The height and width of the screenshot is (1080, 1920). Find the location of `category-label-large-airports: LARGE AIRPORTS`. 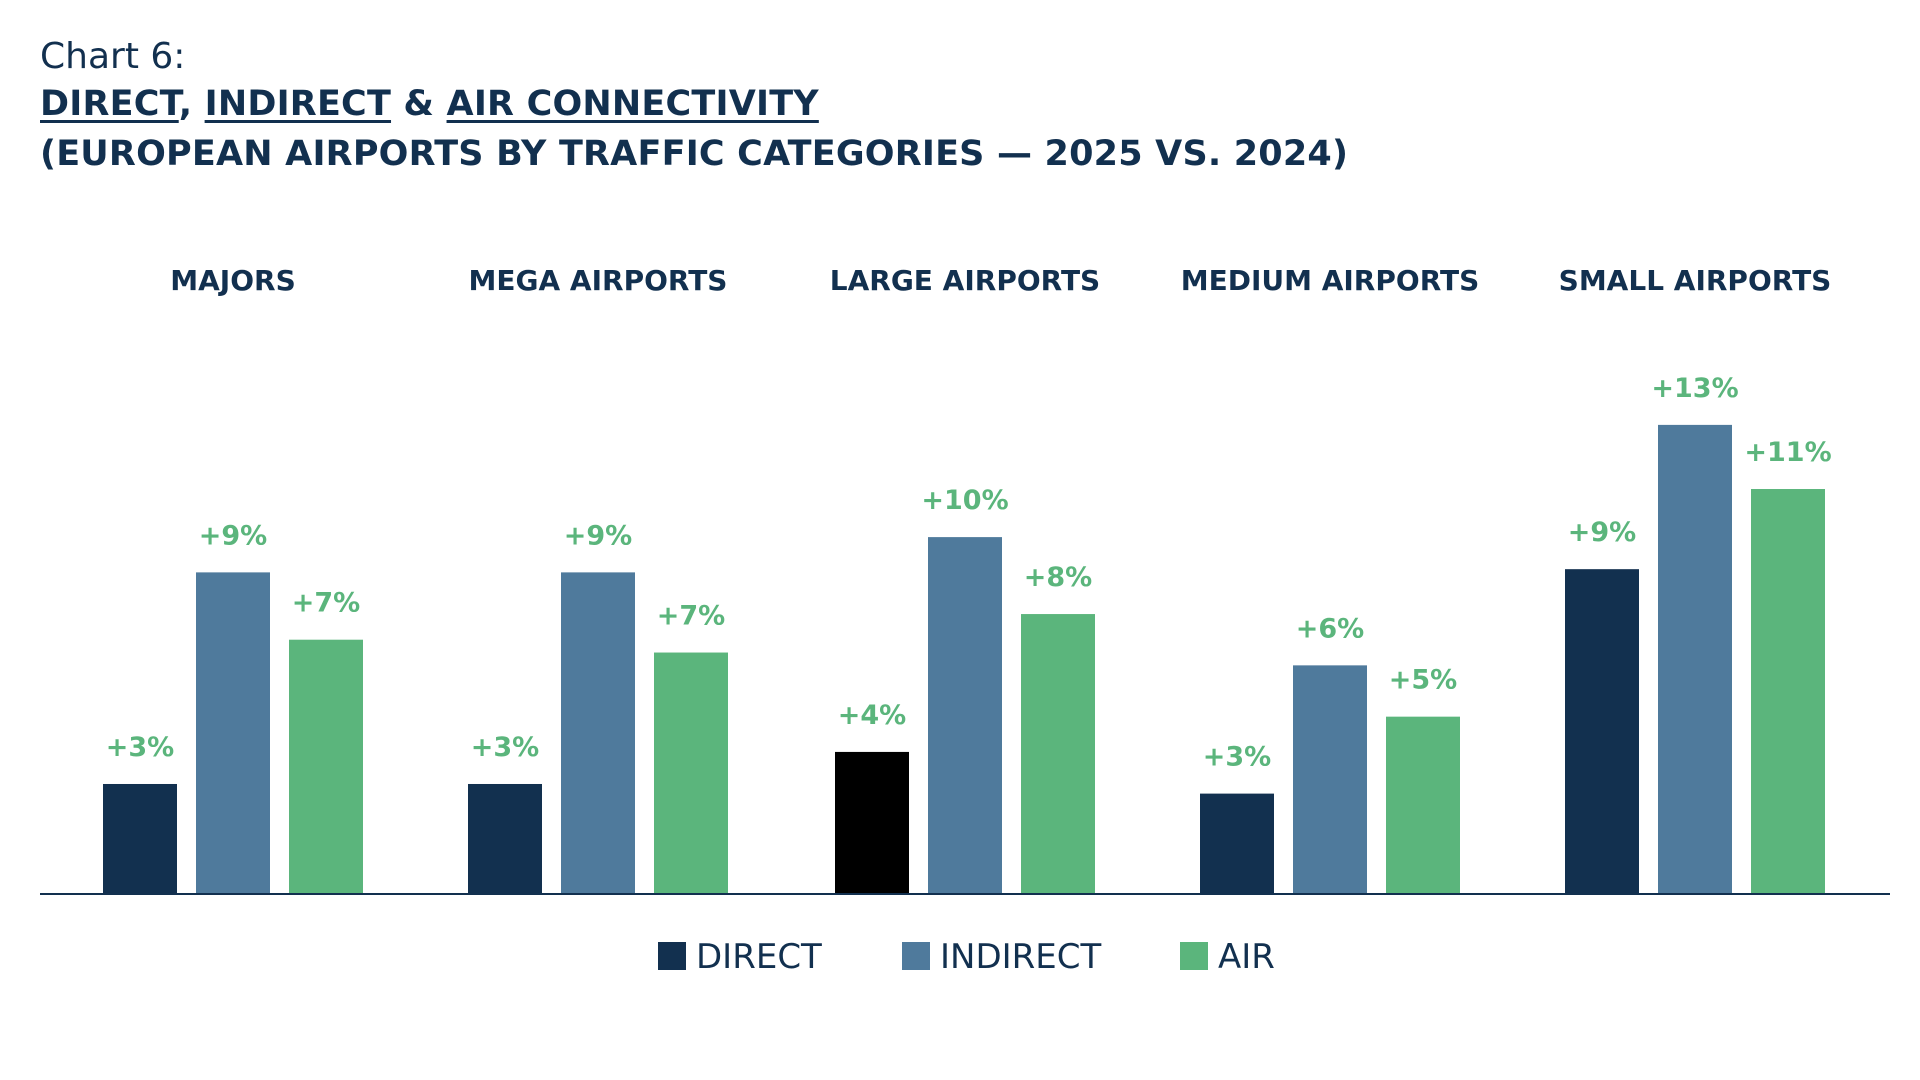

category-label-large-airports: LARGE AIRPORTS is located at coordinates (965, 280).